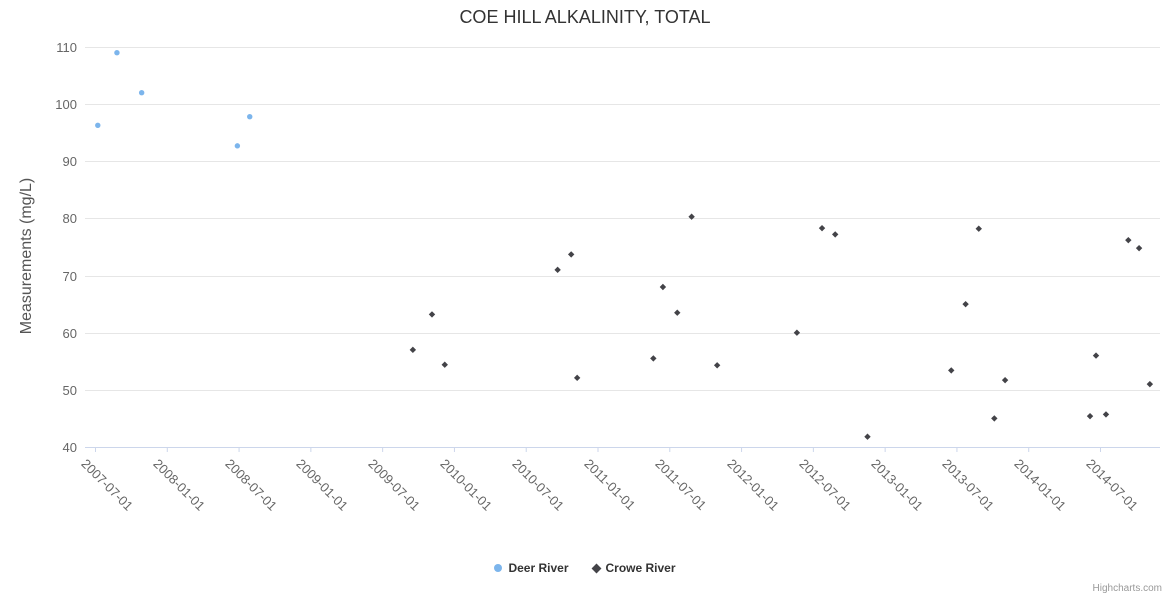  Describe the element at coordinates (26, 256) in the screenshot. I see `y-axis-title: Measurements (mg/L)` at that location.